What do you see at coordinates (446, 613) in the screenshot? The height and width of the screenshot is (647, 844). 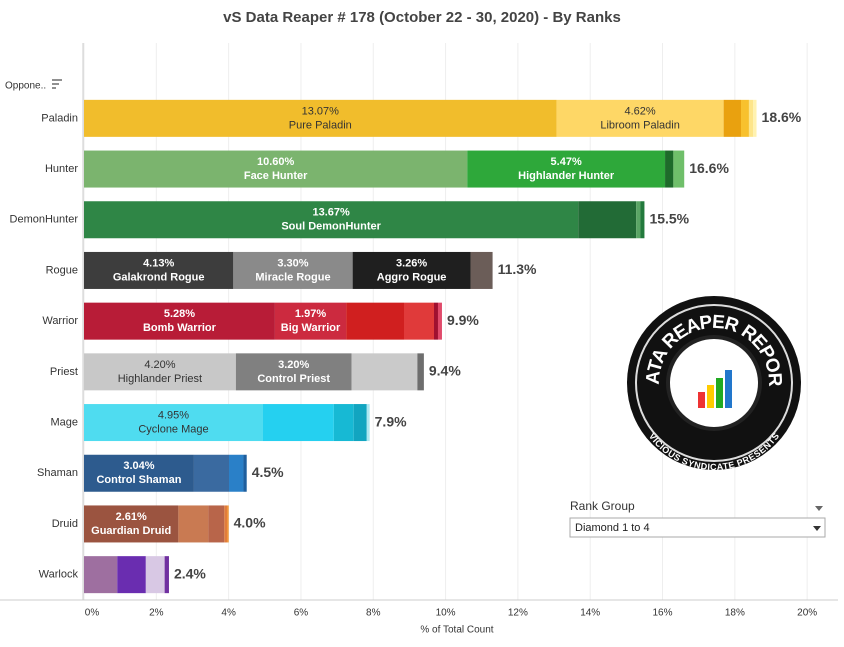 I see `x-tick-label: 10%` at bounding box center [446, 613].